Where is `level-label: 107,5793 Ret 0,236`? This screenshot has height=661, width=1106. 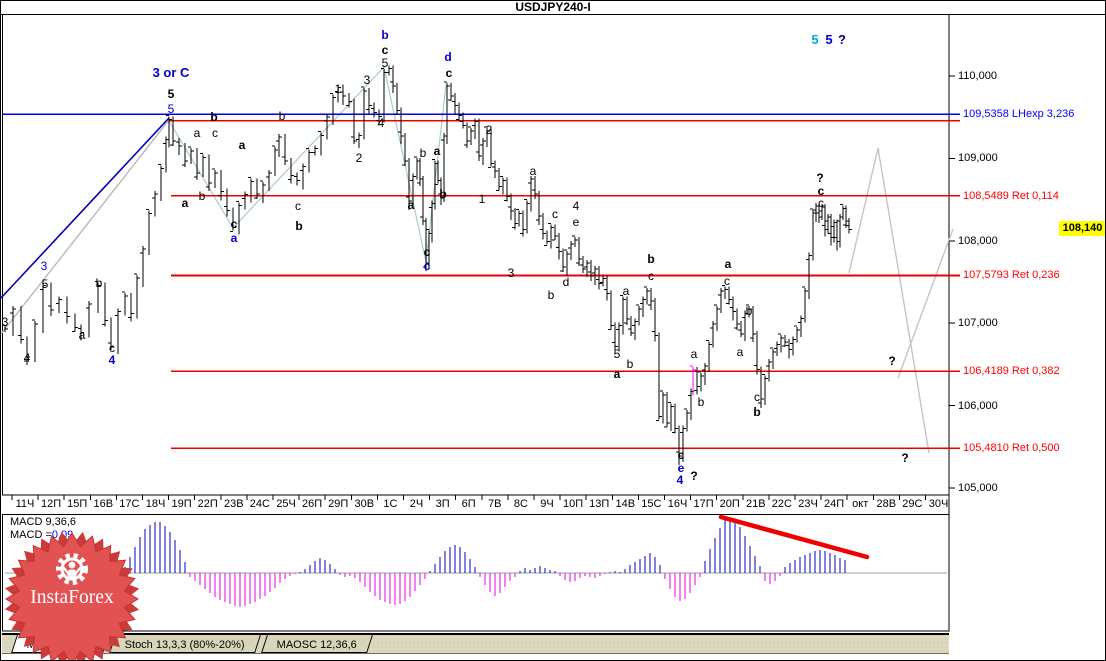
level-label: 107,5793 Ret 0,236 is located at coordinates (1011, 275).